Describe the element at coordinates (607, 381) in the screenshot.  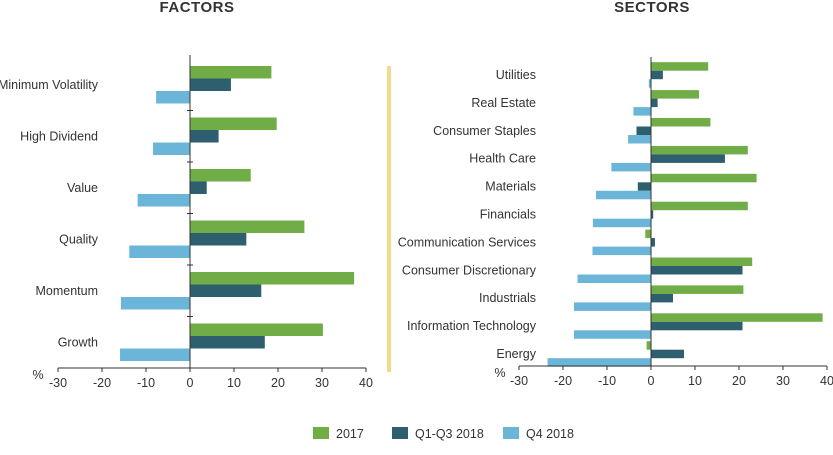
I see `sectors-x-tick-label: -10` at that location.